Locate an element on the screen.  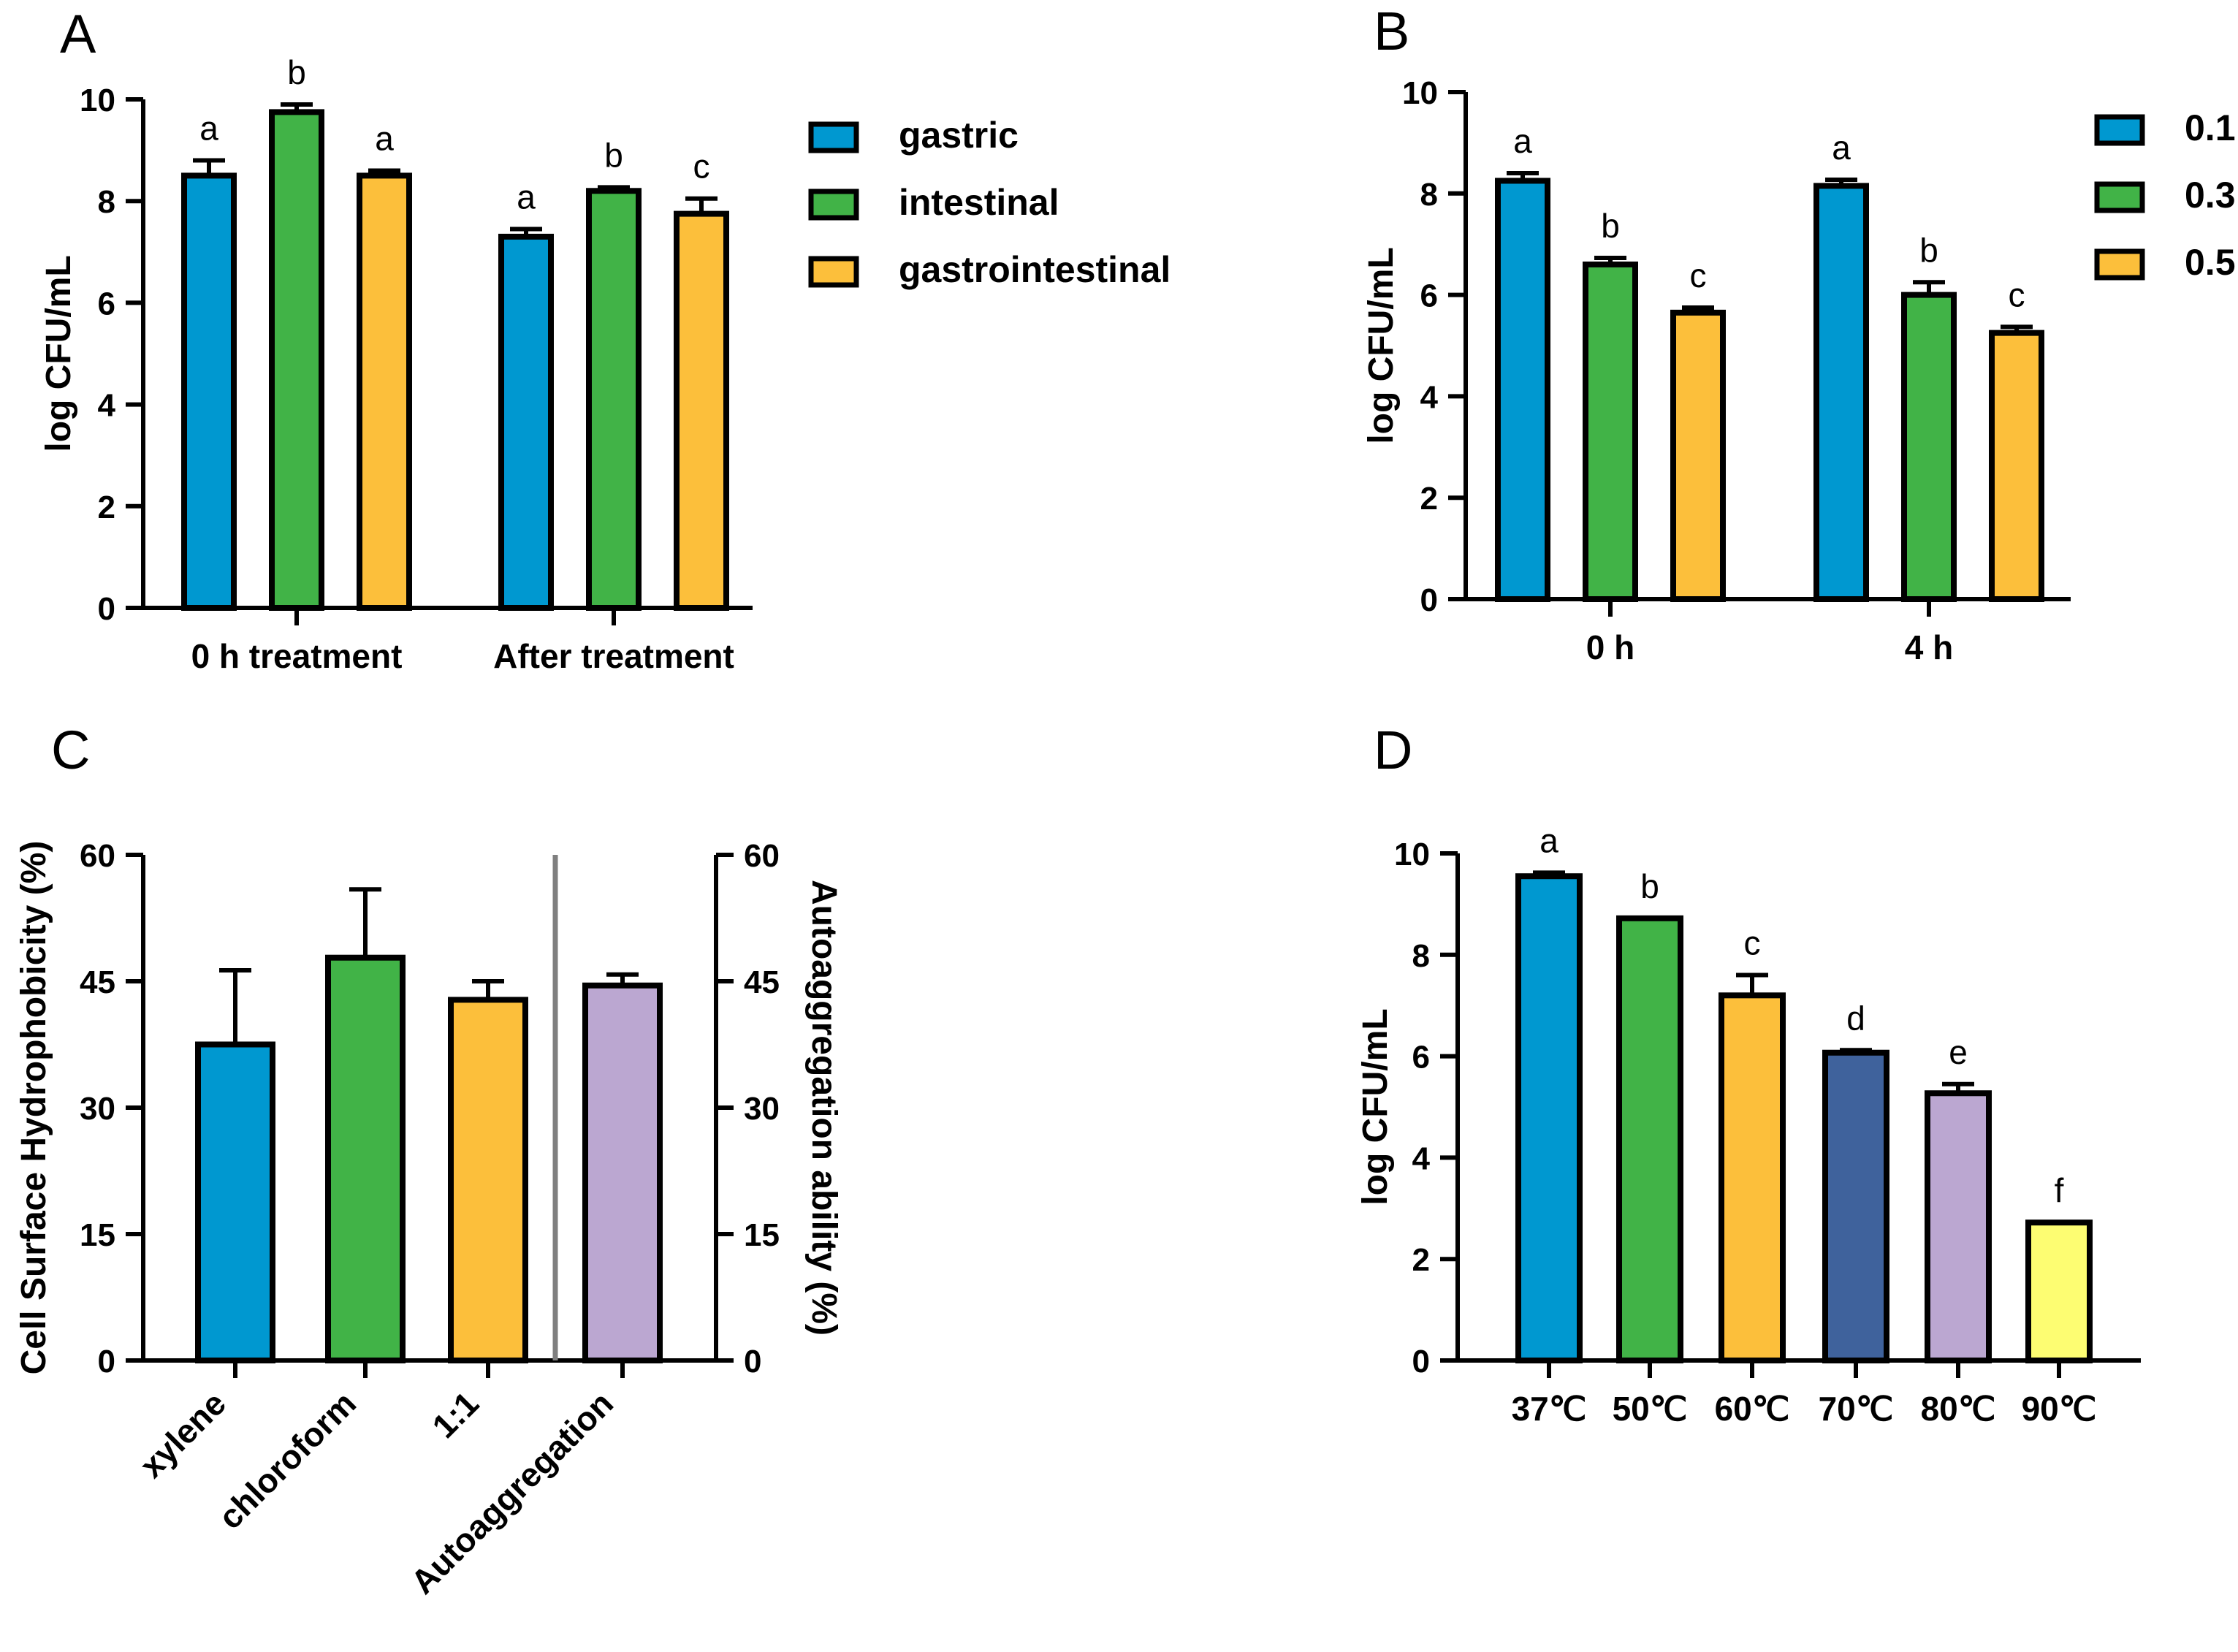
panel-a-category-label: 0 h treatment is located at coordinates (297, 656).